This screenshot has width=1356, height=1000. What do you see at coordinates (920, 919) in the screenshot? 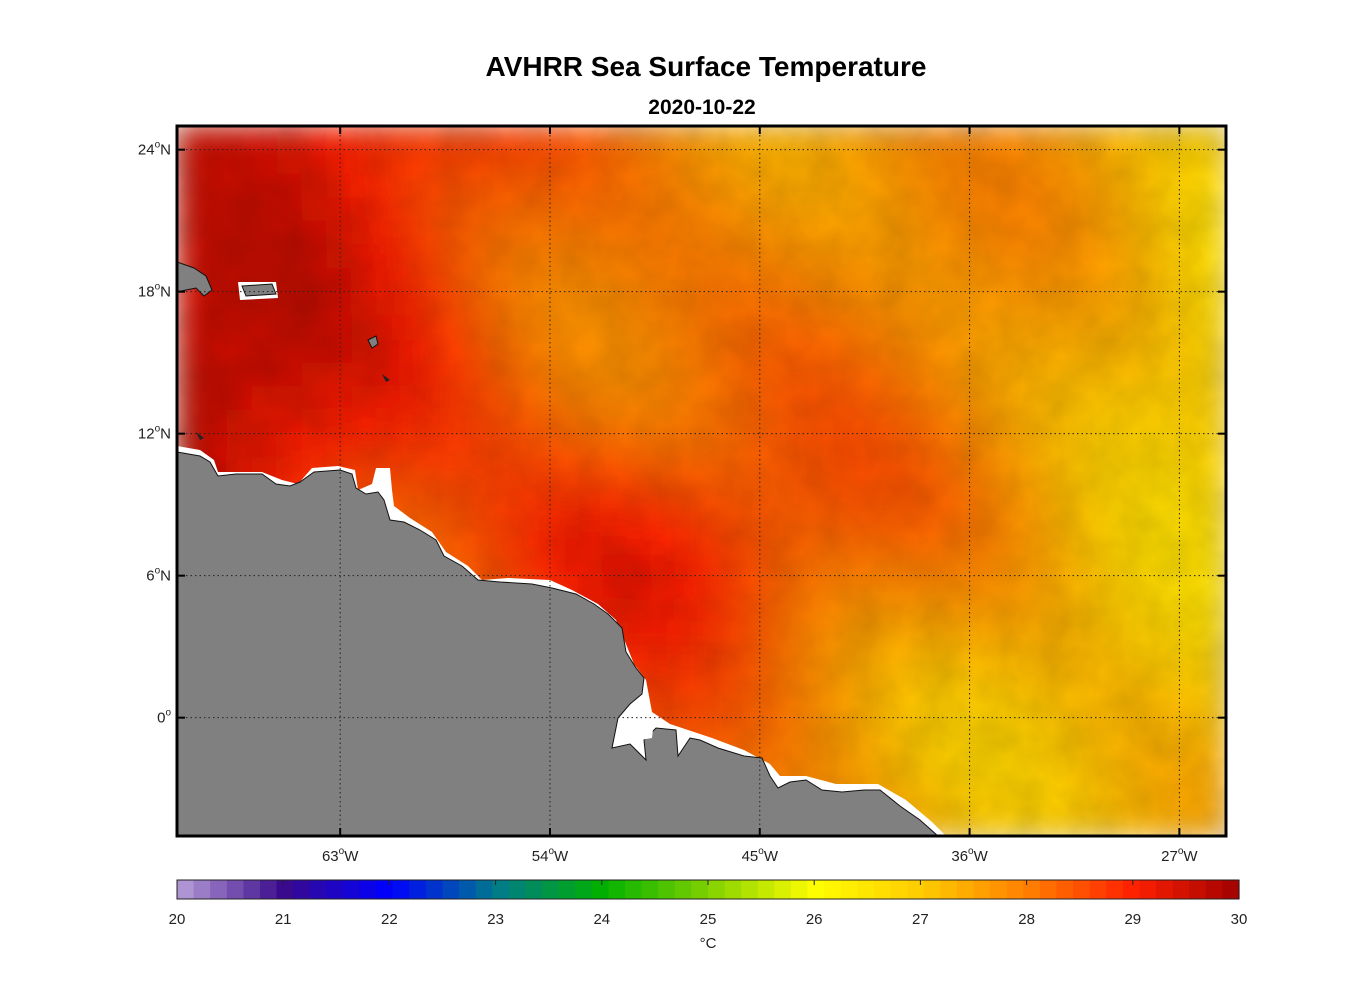
I see `colorbar-tick-label: 27` at bounding box center [920, 919].